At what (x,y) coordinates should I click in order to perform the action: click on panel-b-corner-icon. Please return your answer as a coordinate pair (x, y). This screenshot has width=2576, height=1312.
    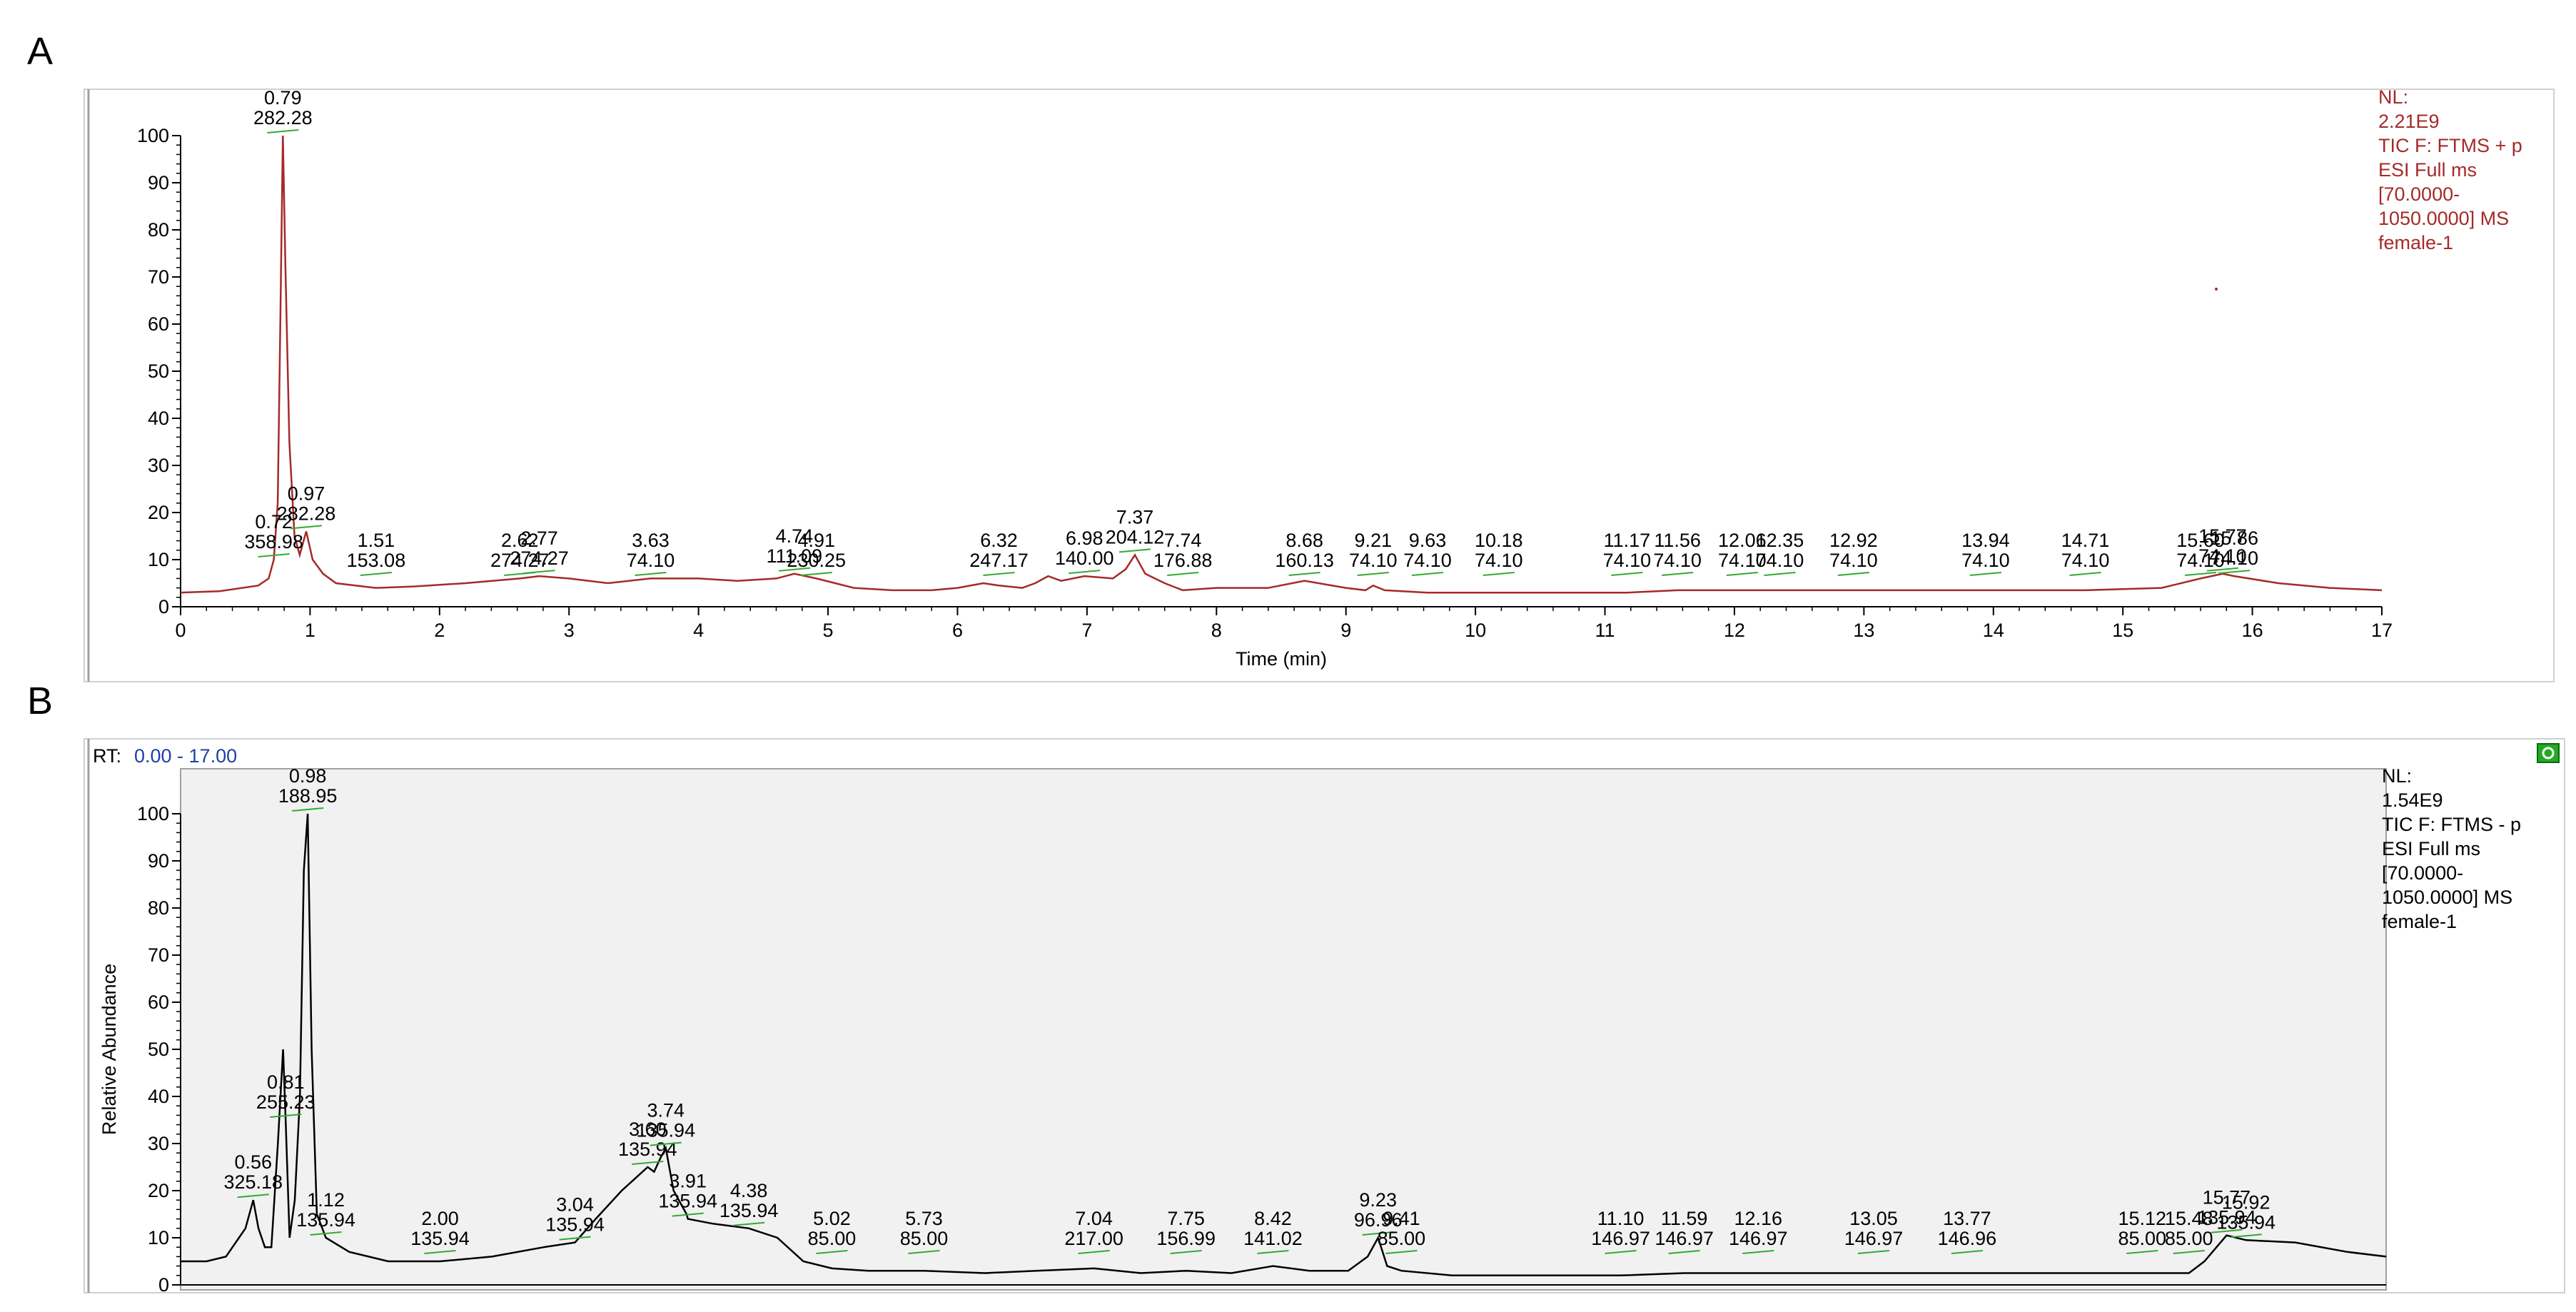
    Looking at the image, I should click on (2548, 753).